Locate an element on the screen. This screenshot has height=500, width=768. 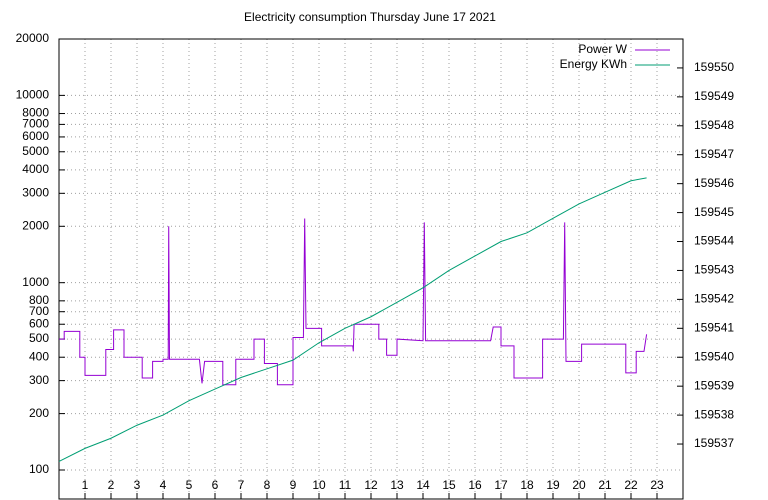
x-tick-label: 15 is located at coordinates (449, 485).